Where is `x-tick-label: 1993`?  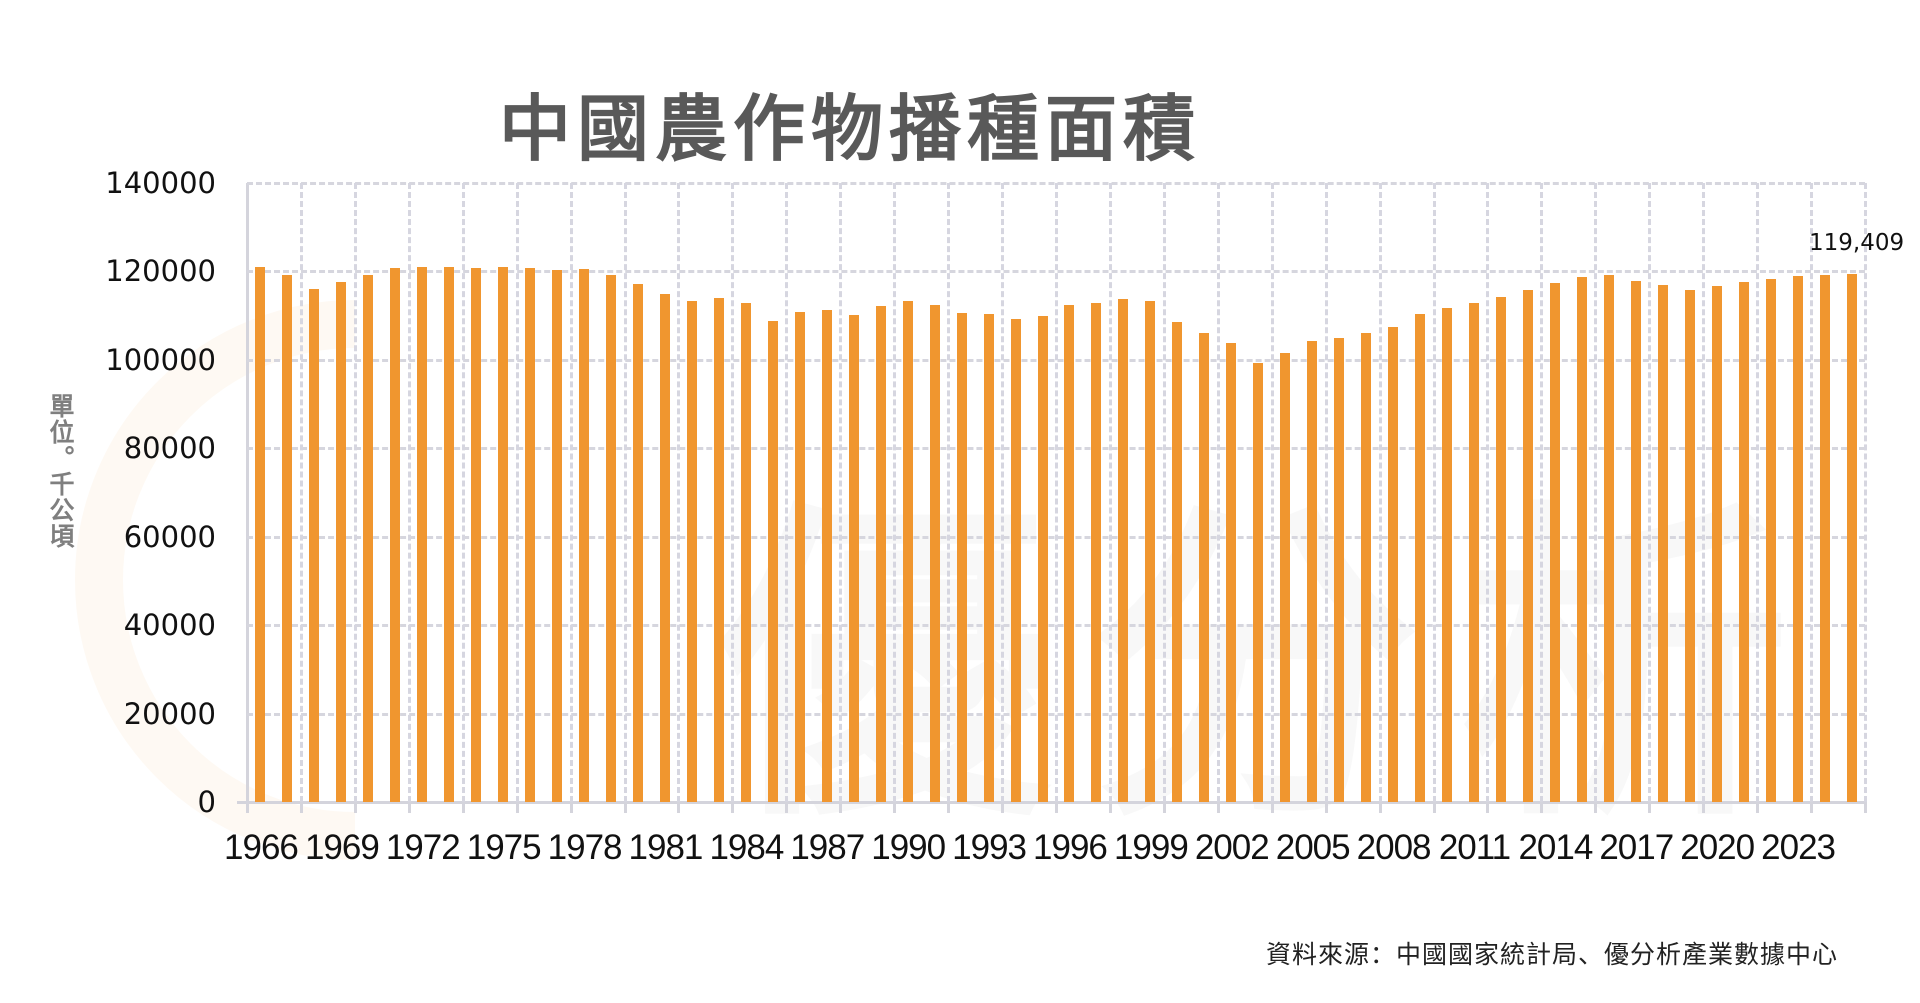 x-tick-label: 1993 is located at coordinates (989, 847).